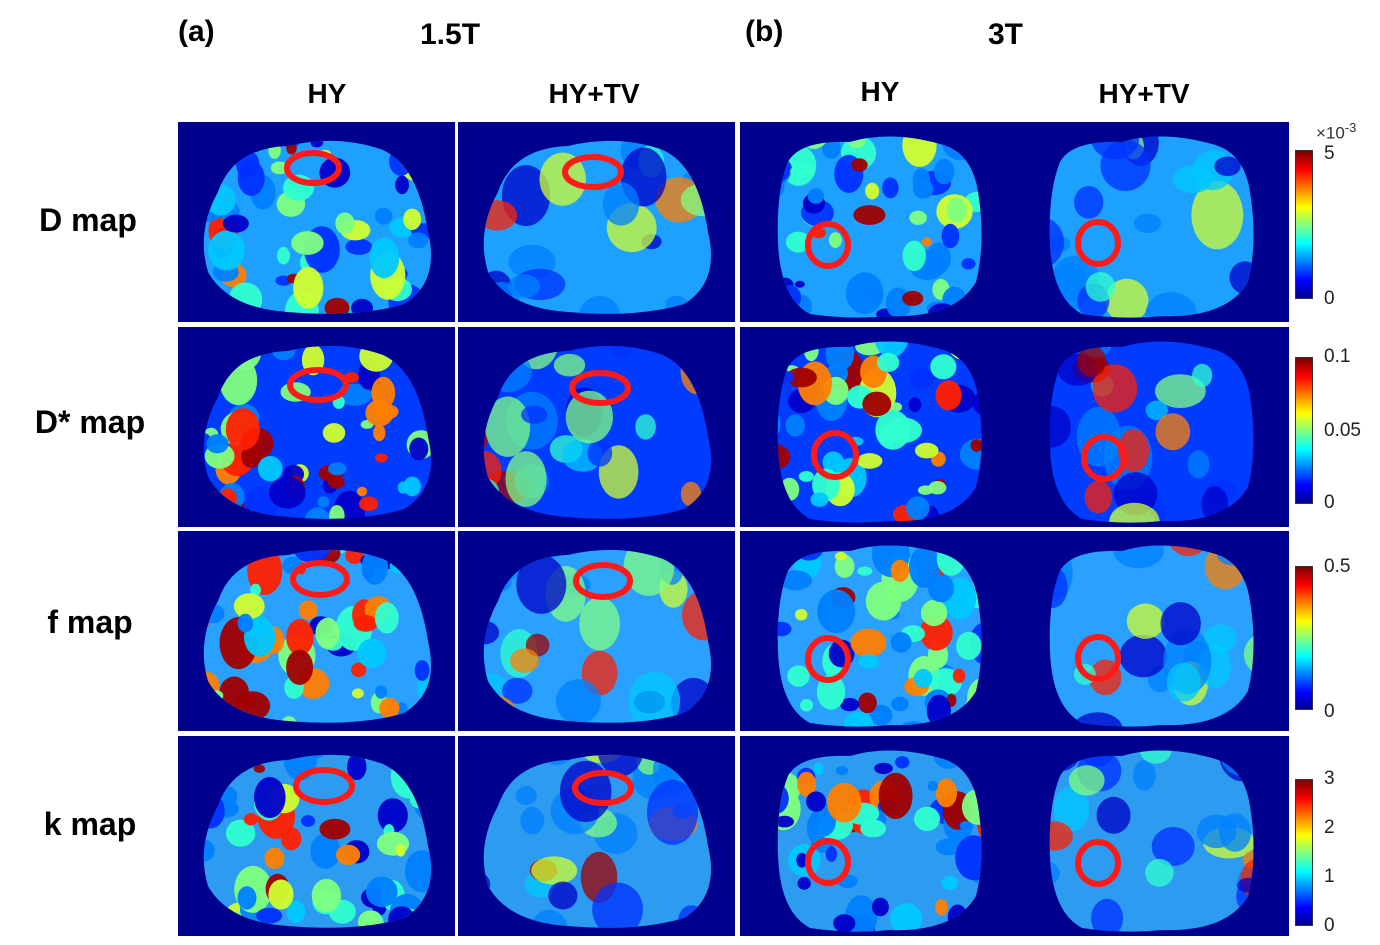 This screenshot has width=1380, height=945. What do you see at coordinates (1304, 224) in the screenshot?
I see `colorbar-d` at bounding box center [1304, 224].